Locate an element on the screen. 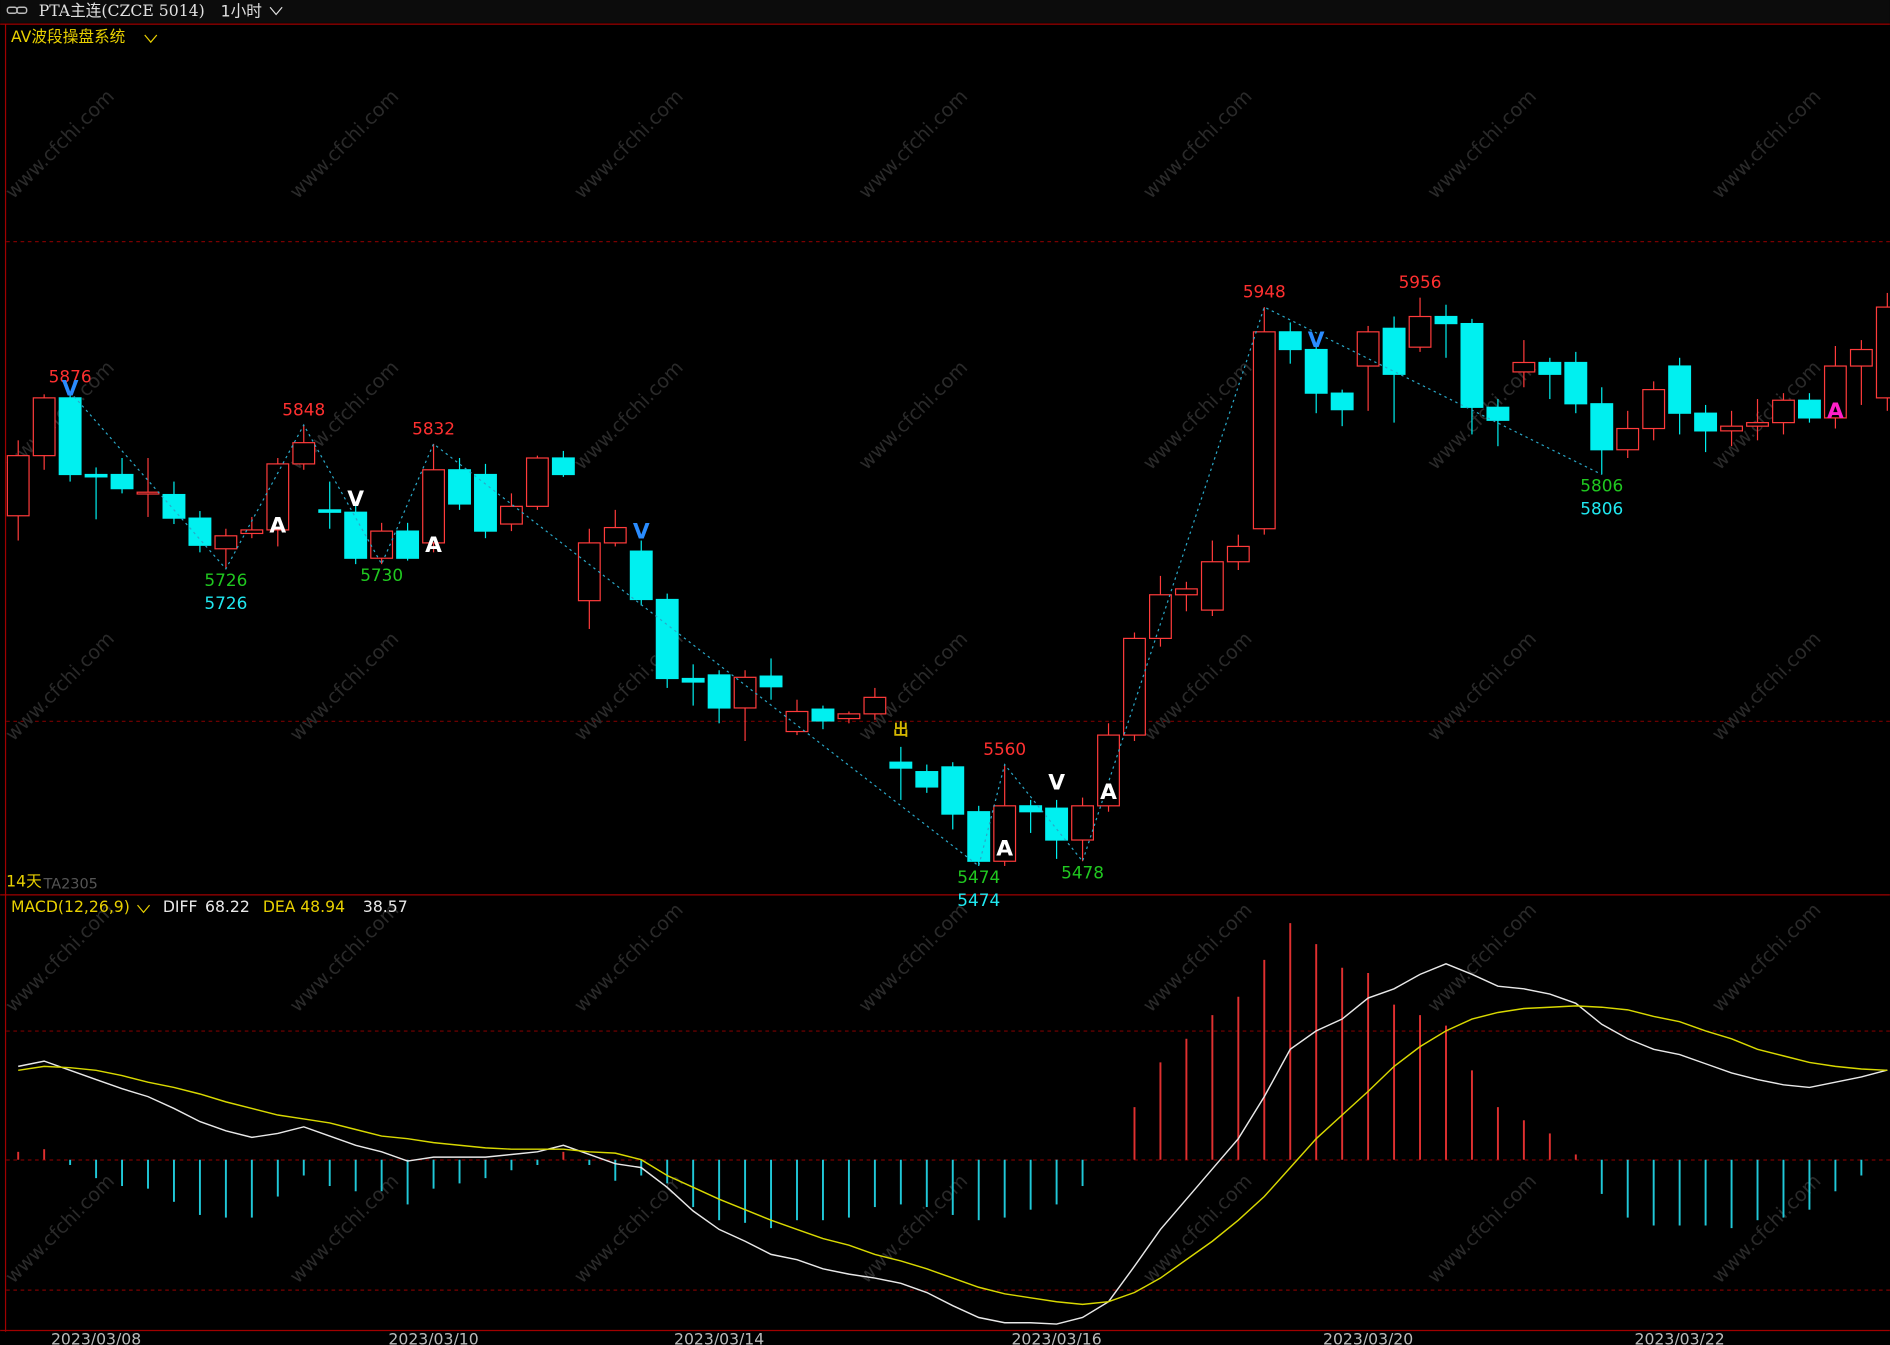 This screenshot has height=1345, width=1890. indicator-name: AV波段操盘系统 is located at coordinates (68, 36).